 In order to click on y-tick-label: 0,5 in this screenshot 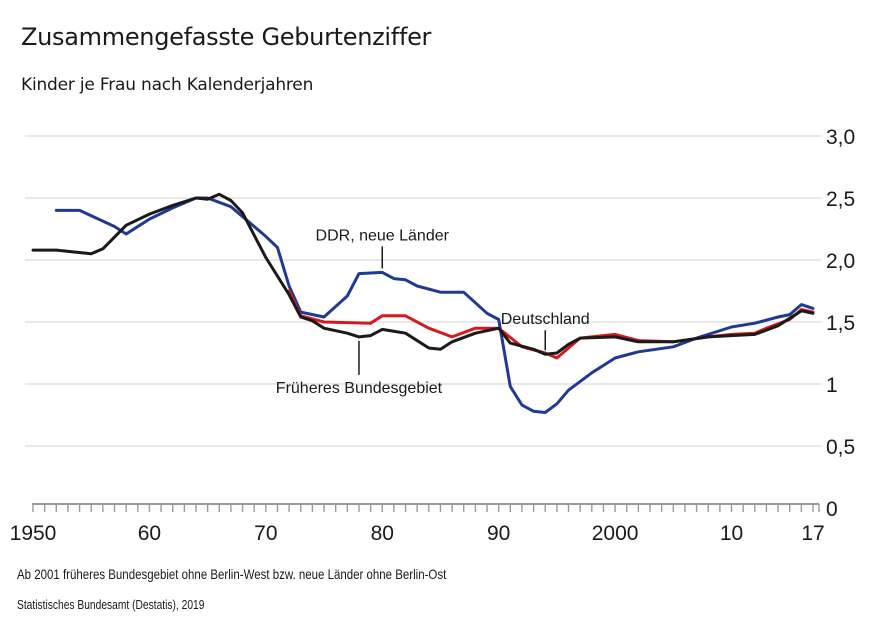, I will do `click(840, 447)`.